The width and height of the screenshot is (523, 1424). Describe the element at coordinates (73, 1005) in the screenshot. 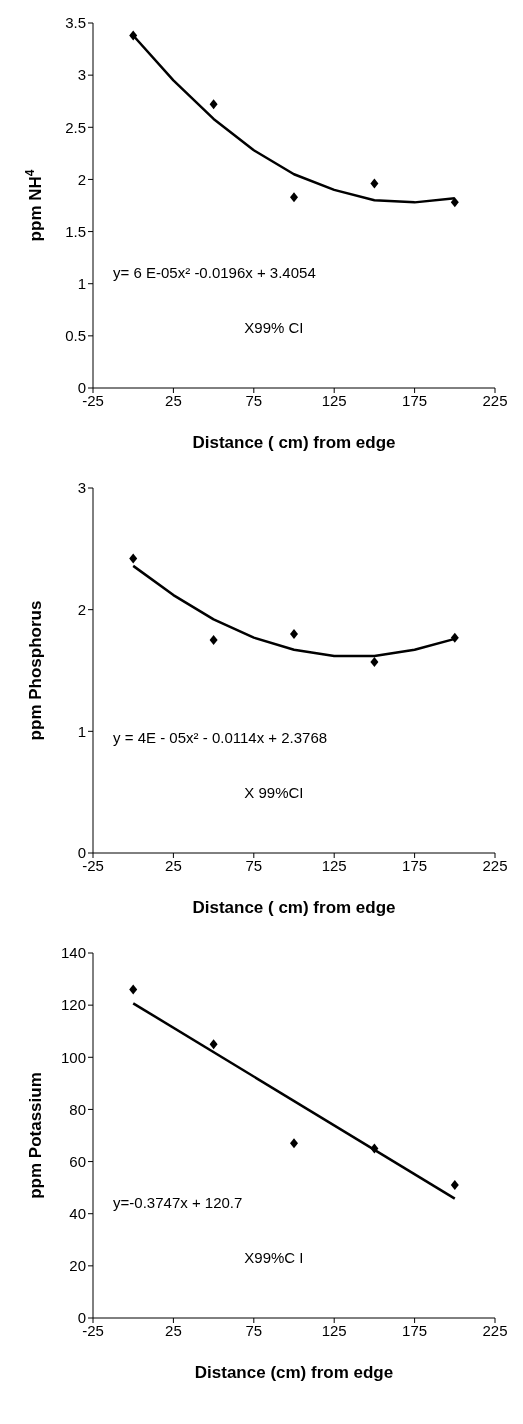

I see `y-tick-label: 120` at that location.